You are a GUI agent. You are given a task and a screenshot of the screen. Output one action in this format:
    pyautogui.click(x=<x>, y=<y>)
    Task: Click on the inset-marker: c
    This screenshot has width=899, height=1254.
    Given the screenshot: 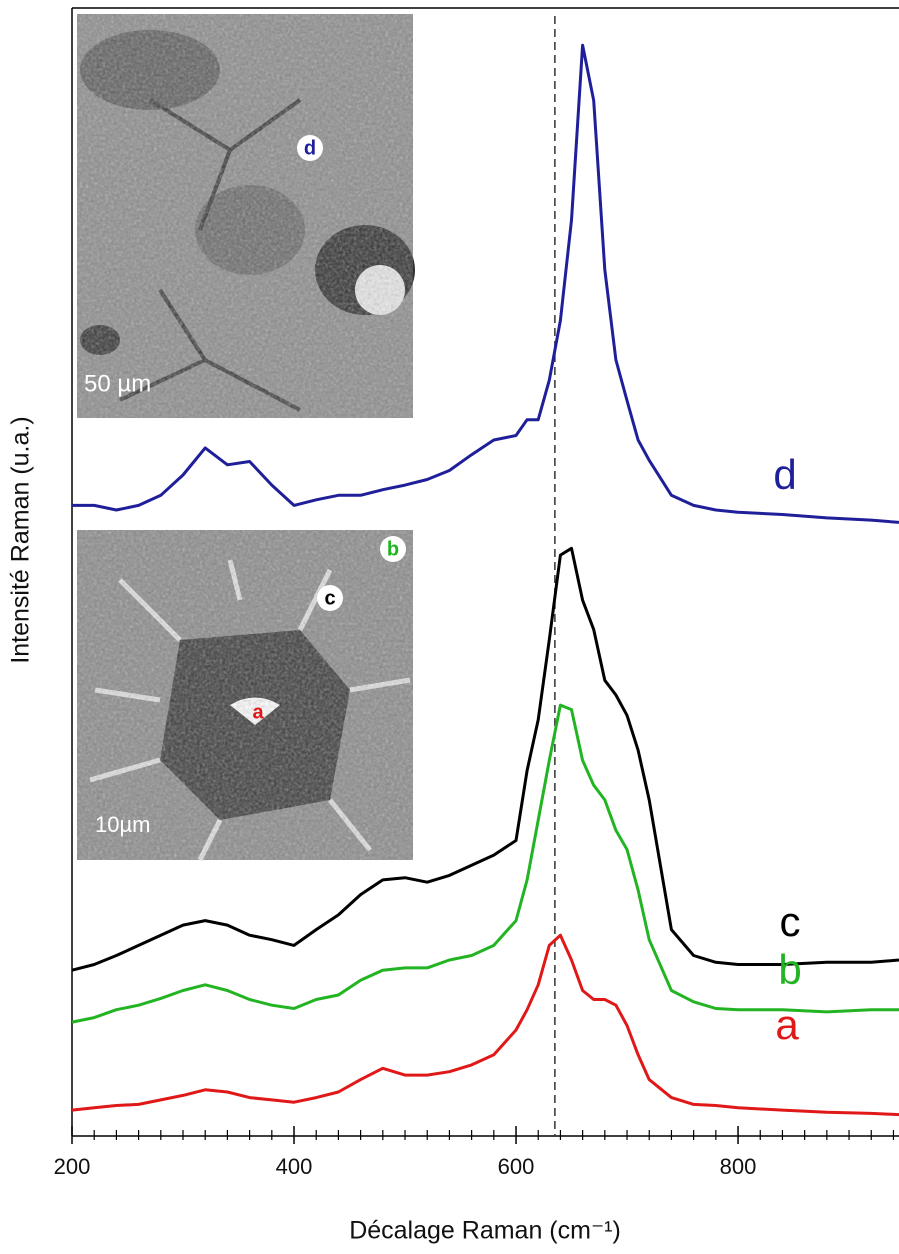 What is the action you would take?
    pyautogui.click(x=329, y=598)
    